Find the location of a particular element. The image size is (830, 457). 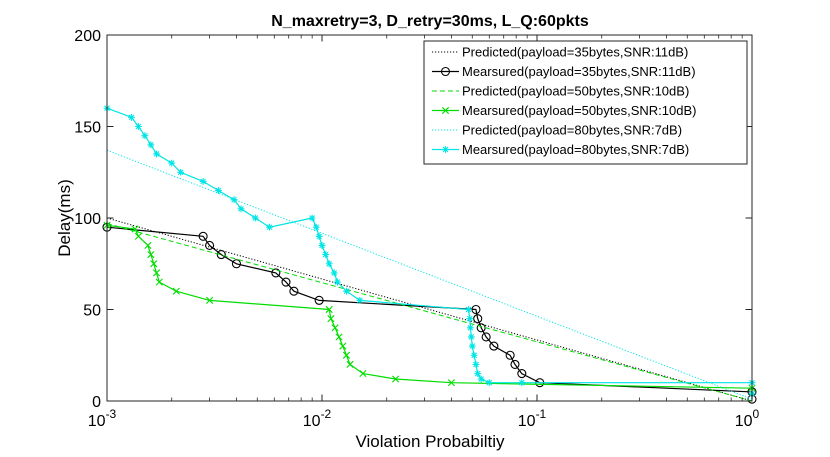

legend-box is located at coordinates (585, 102).